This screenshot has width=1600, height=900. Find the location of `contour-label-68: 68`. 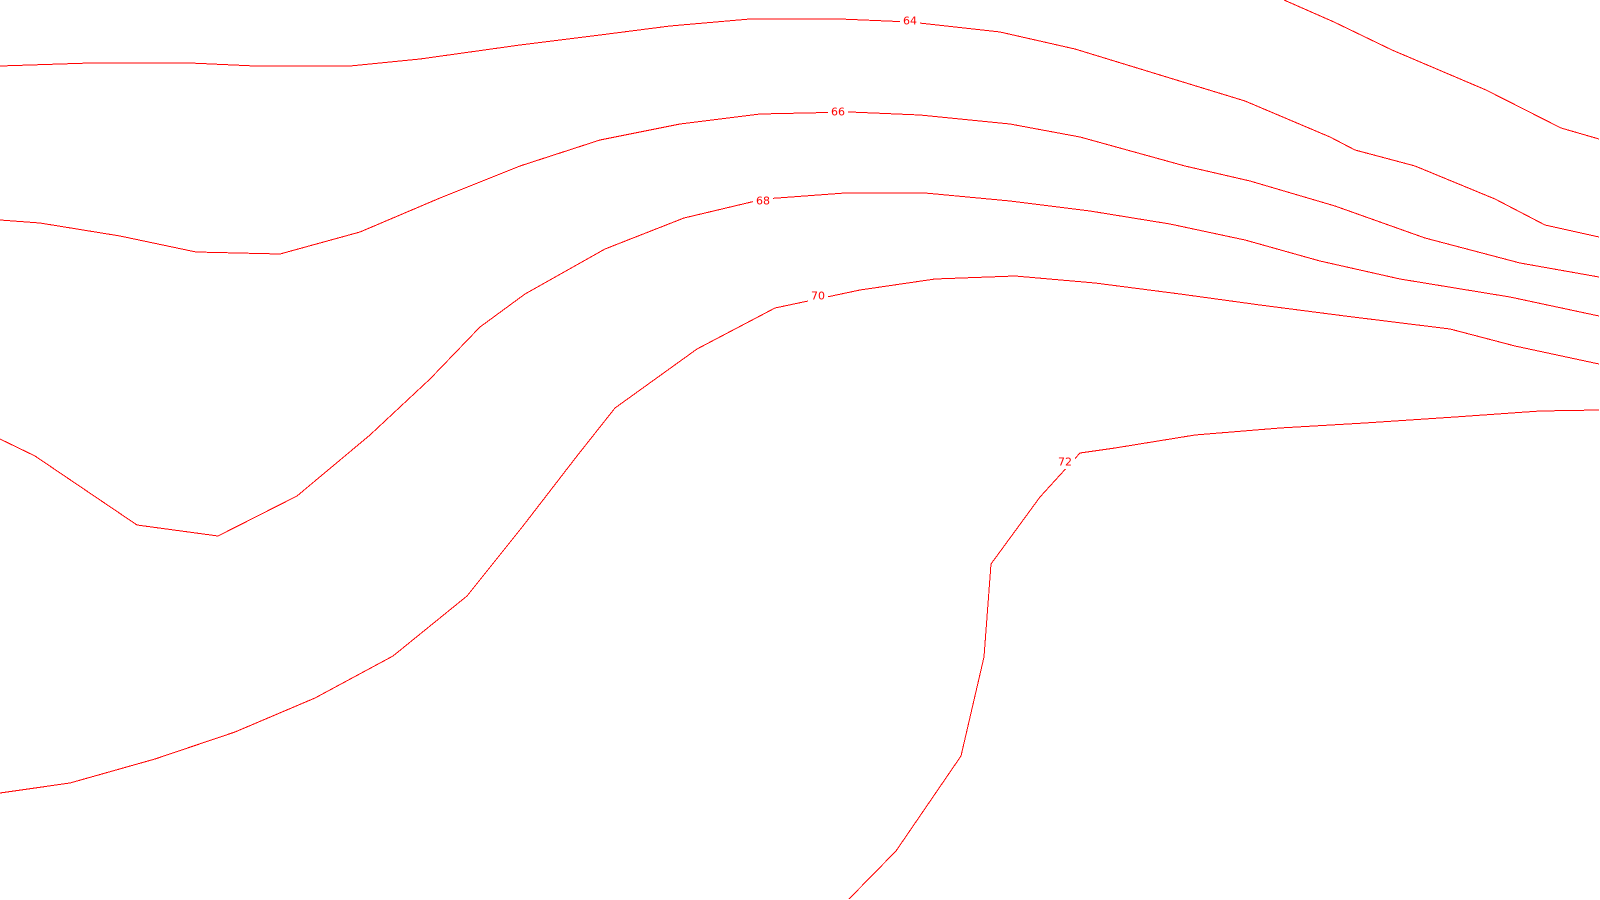

contour-label-68: 68 is located at coordinates (763, 201).